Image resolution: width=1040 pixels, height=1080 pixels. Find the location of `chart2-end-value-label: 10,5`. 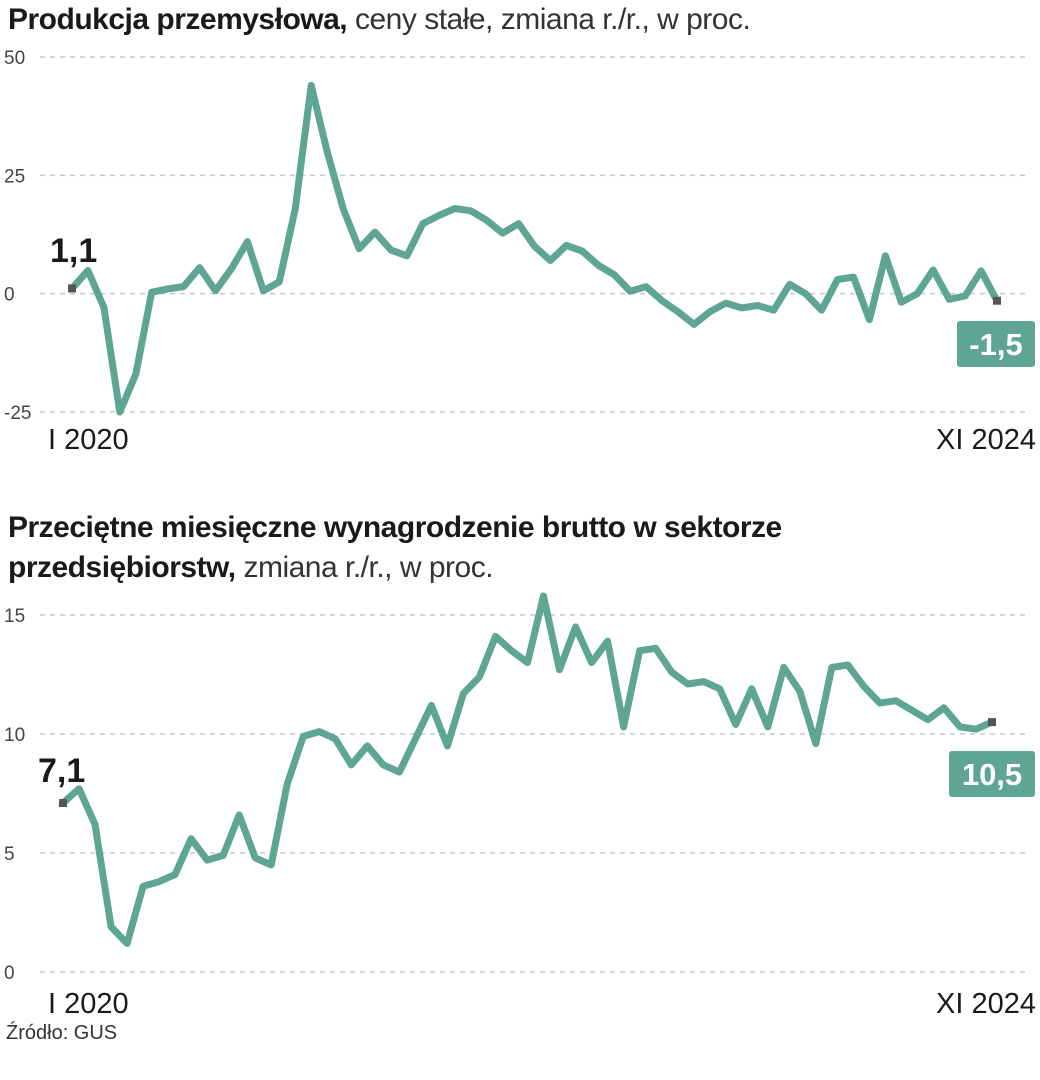

chart2-end-value-label: 10,5 is located at coordinates (992, 774).